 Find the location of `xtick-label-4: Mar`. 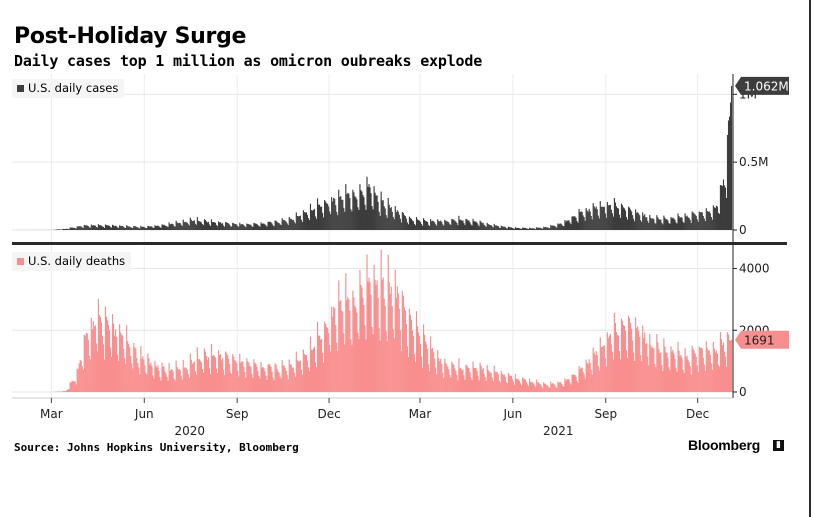

xtick-label-4: Mar is located at coordinates (420, 414).